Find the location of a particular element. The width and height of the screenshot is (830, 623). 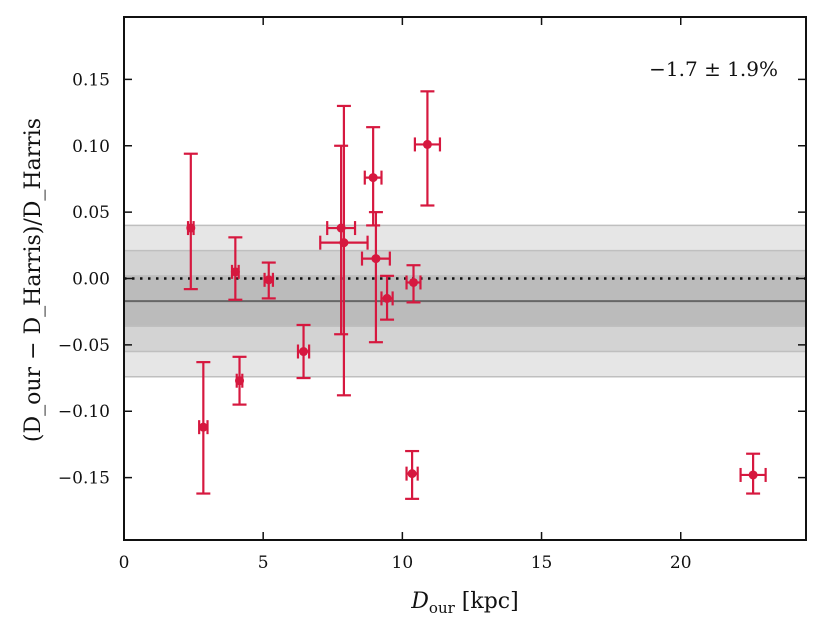

x-tick-label: 5 is located at coordinates (263, 563).